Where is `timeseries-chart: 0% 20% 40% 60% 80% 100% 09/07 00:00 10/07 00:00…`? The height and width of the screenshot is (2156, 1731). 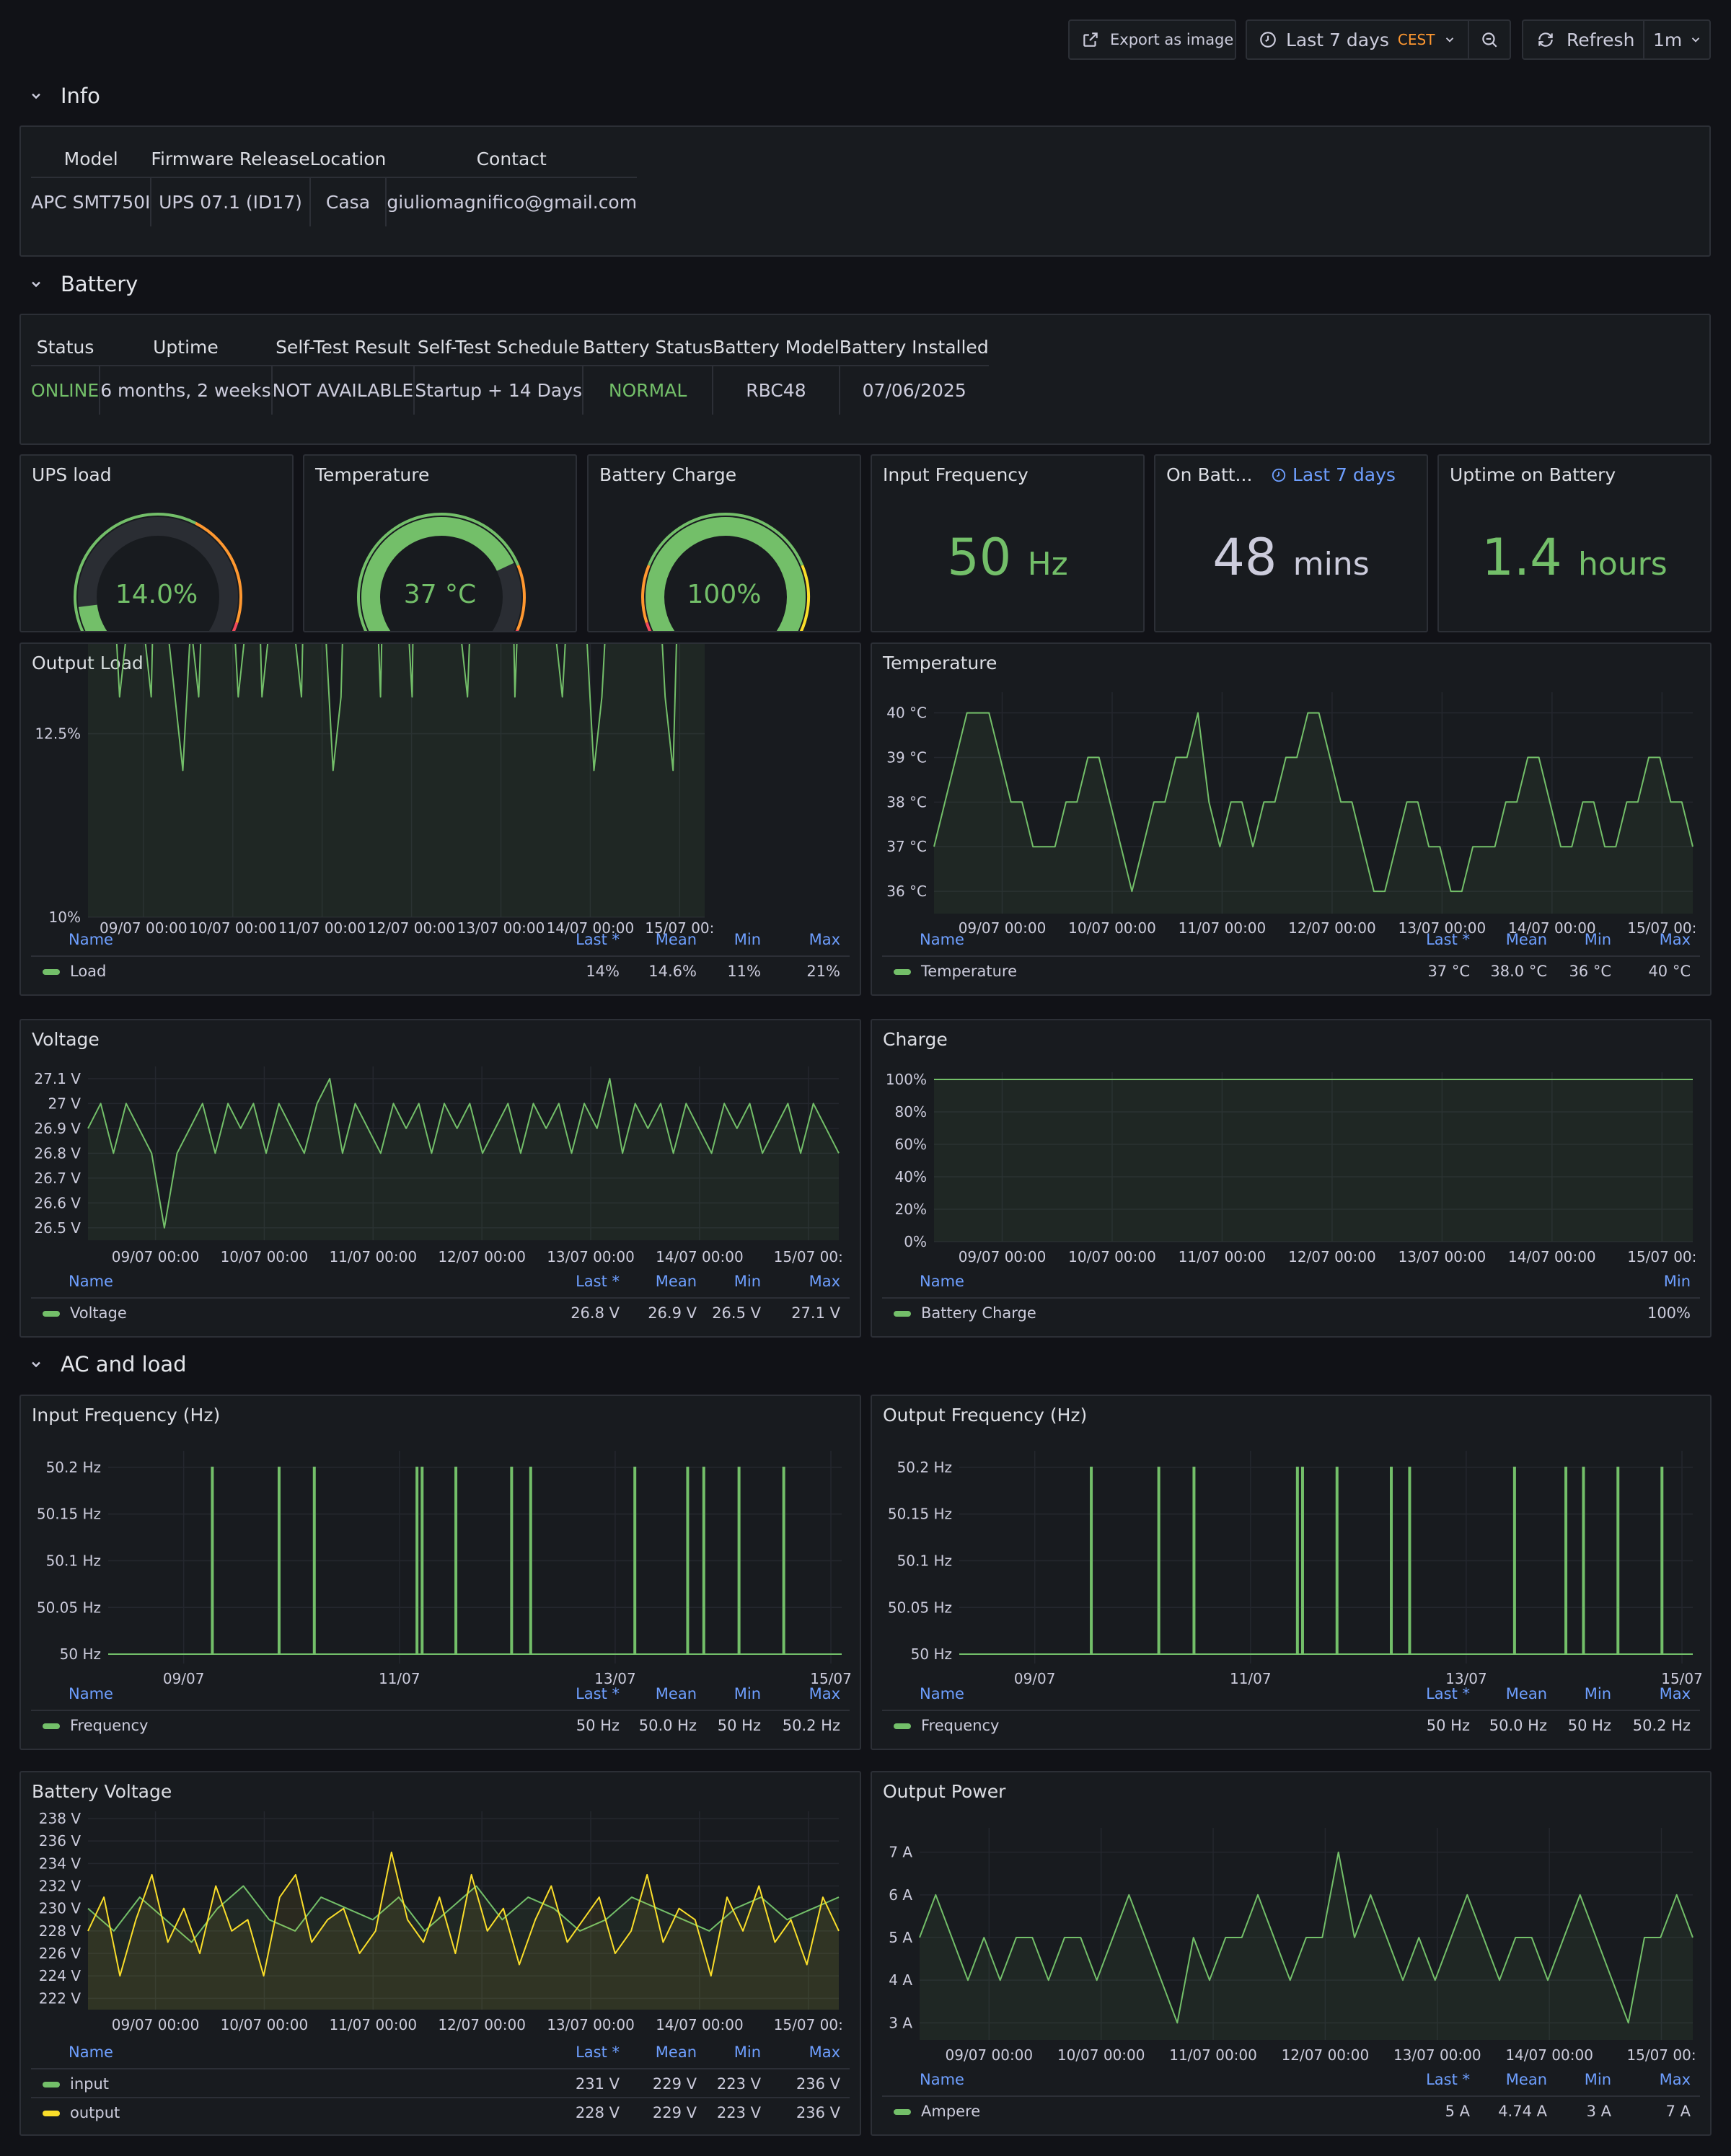 timeseries-chart: 0% 20% 40% 60% 80% 100% 09/07 00:00 10/07 00:00… is located at coordinates (1292, 1179).